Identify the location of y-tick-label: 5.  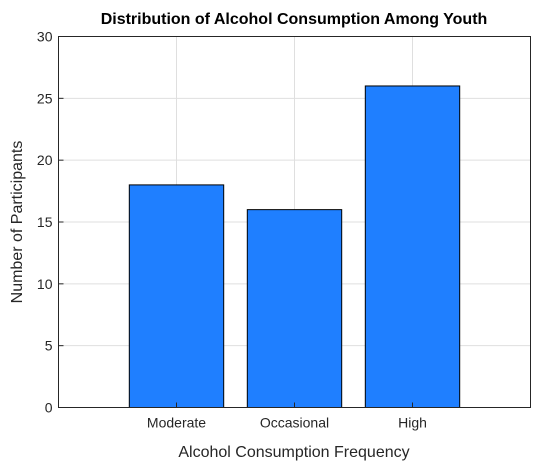
(49, 346).